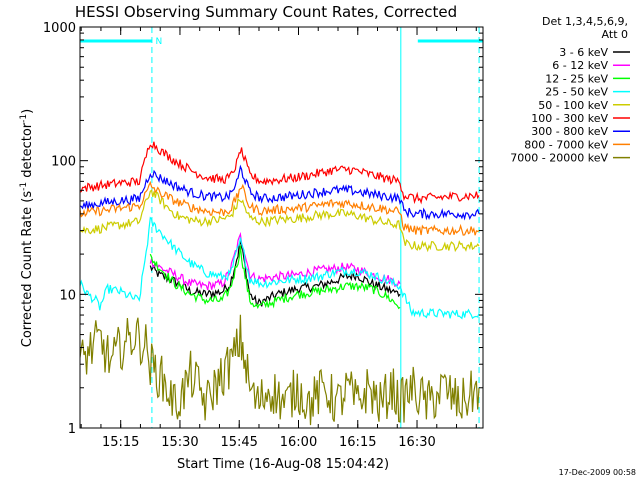 This screenshot has height=480, width=640. What do you see at coordinates (59, 28) in the screenshot?
I see `y-tick-label-3: 1000` at bounding box center [59, 28].